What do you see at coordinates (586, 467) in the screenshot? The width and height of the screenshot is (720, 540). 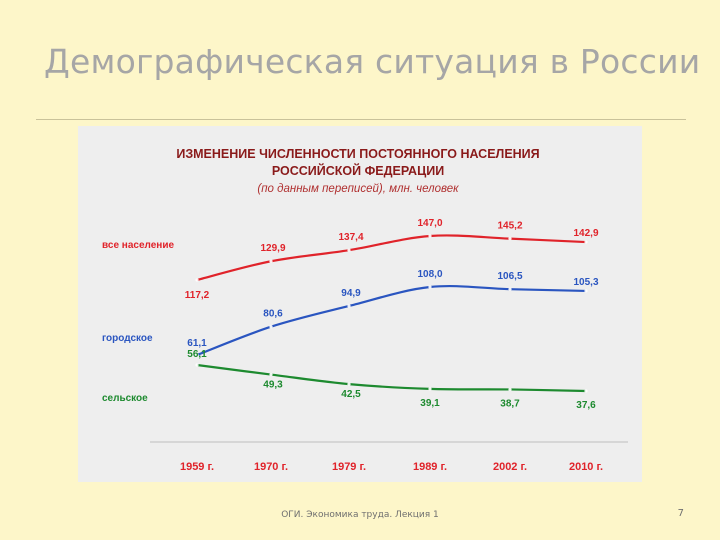 I see `x-tick-label: 2010 г.` at bounding box center [586, 467].